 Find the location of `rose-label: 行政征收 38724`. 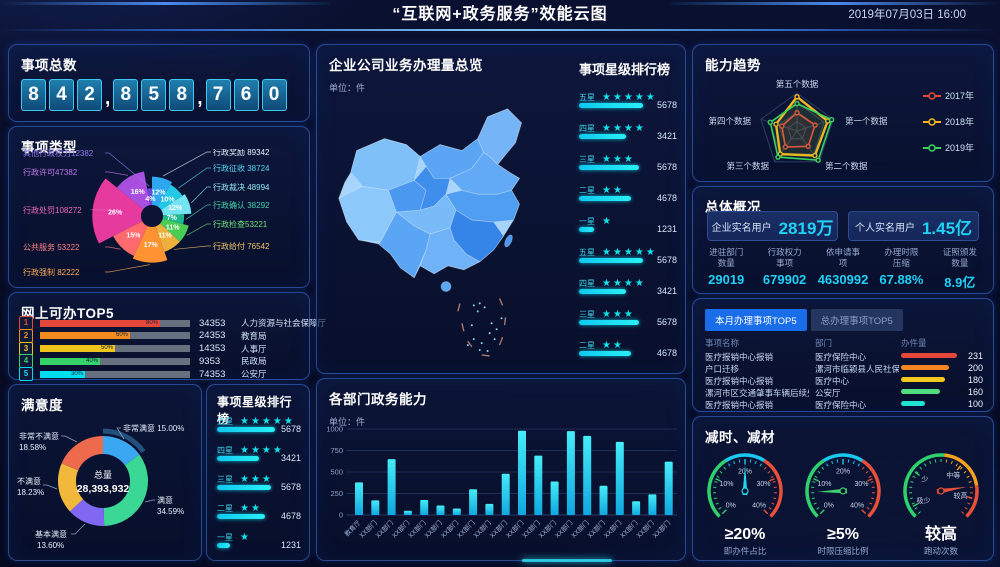

rose-label: 行政征收 38724 is located at coordinates (241, 168).